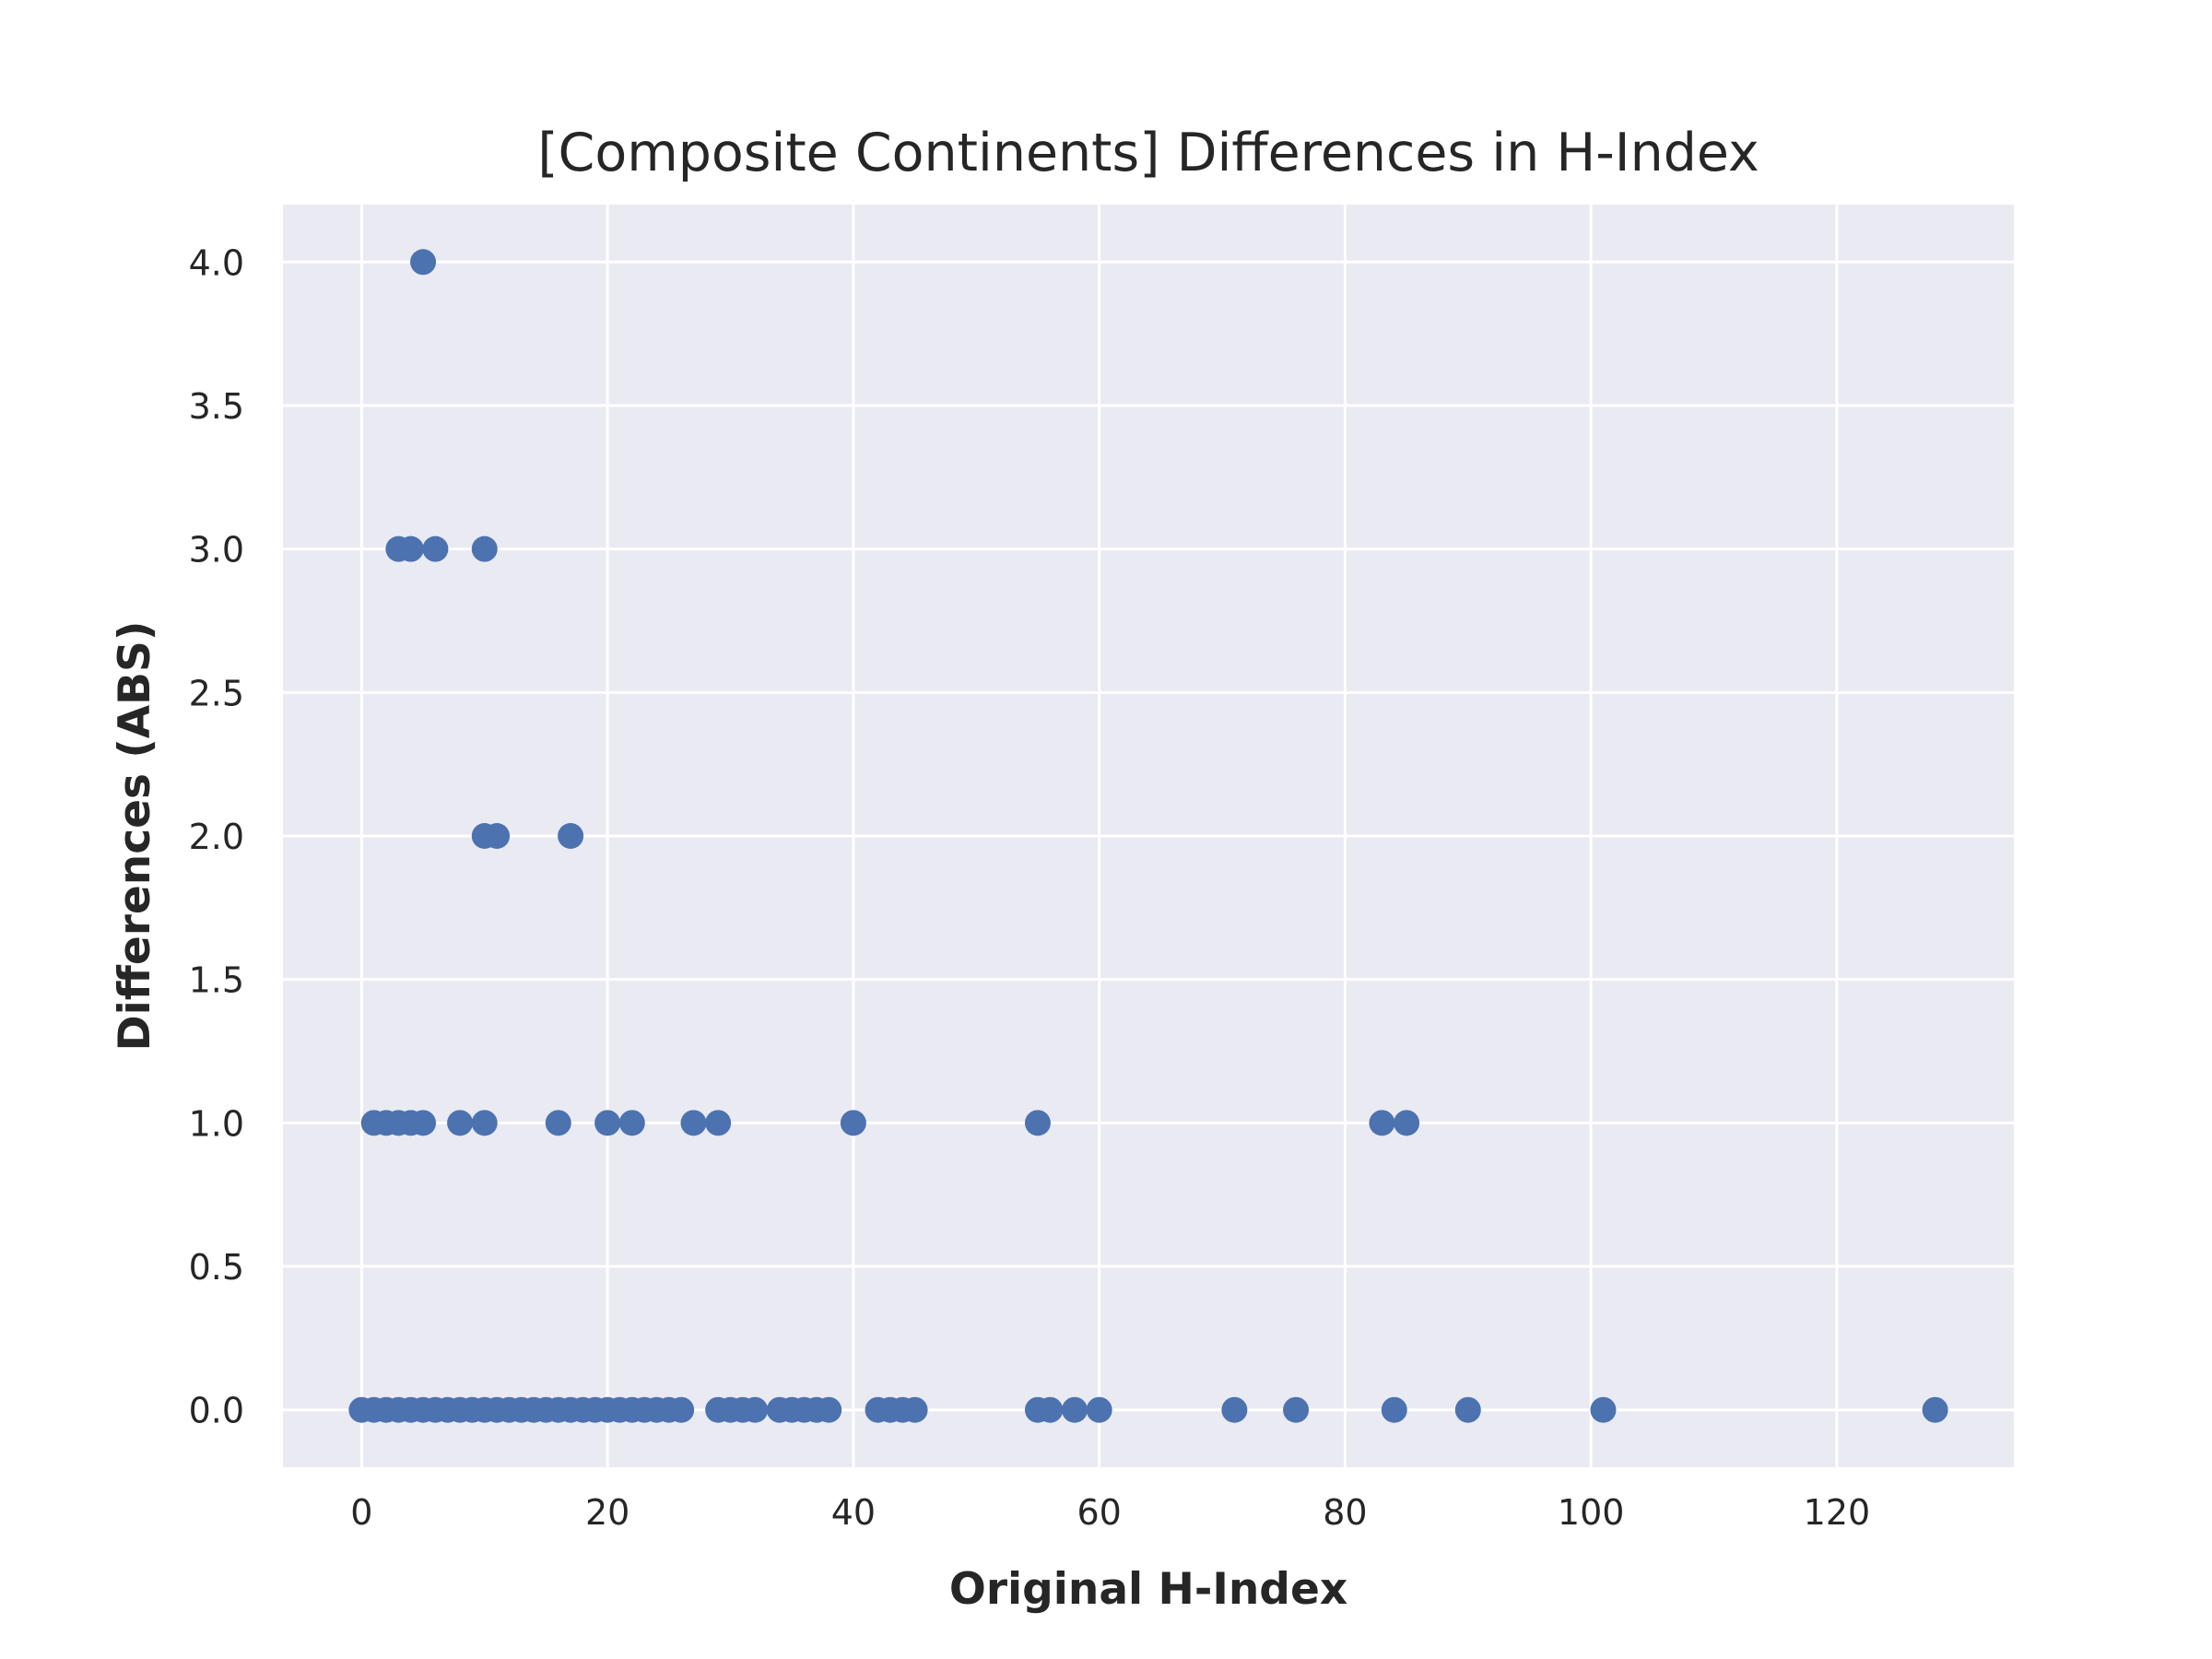 This screenshot has width=2212, height=1659. Describe the element at coordinates (135, 836) in the screenshot. I see `y-axis-label: Differences (ABS)` at that location.